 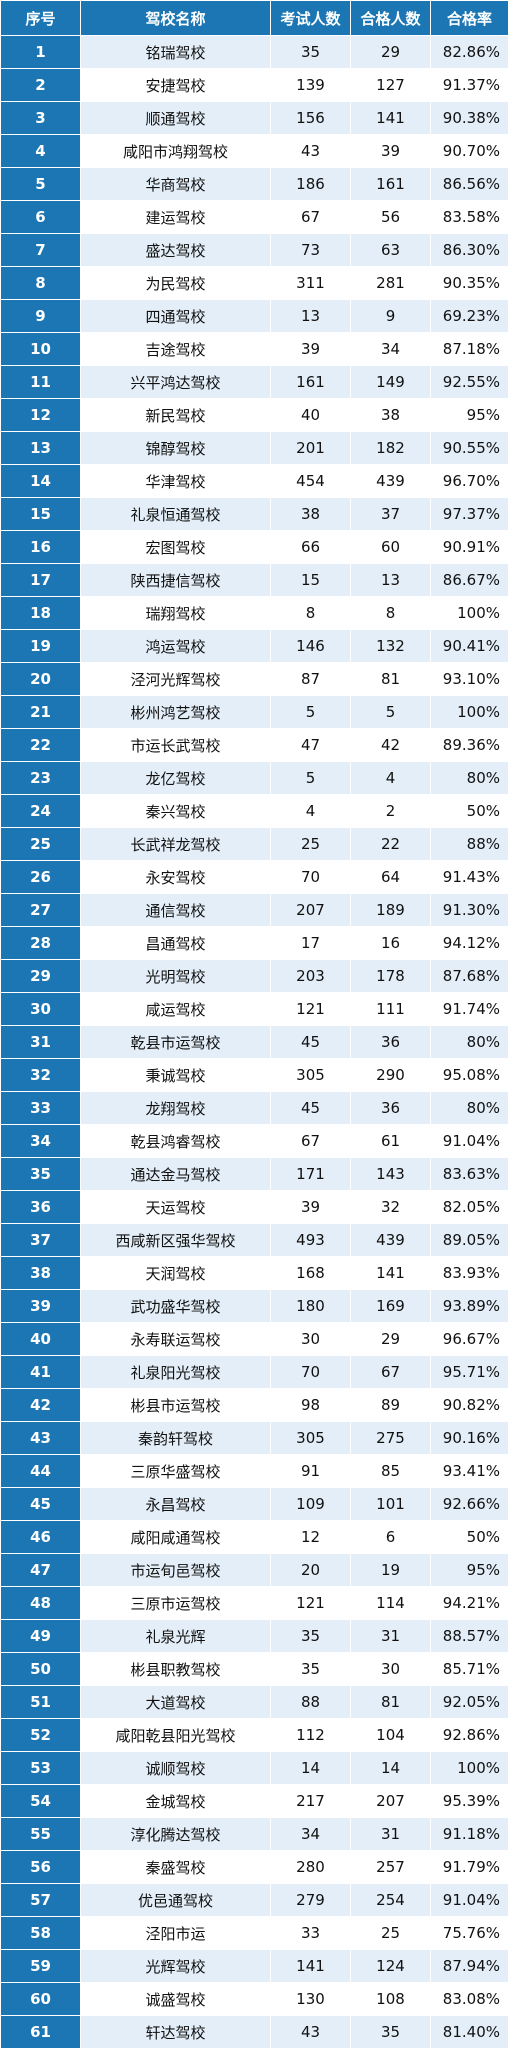 I want to click on tested-count-cell: 156, so click(x=311, y=118).